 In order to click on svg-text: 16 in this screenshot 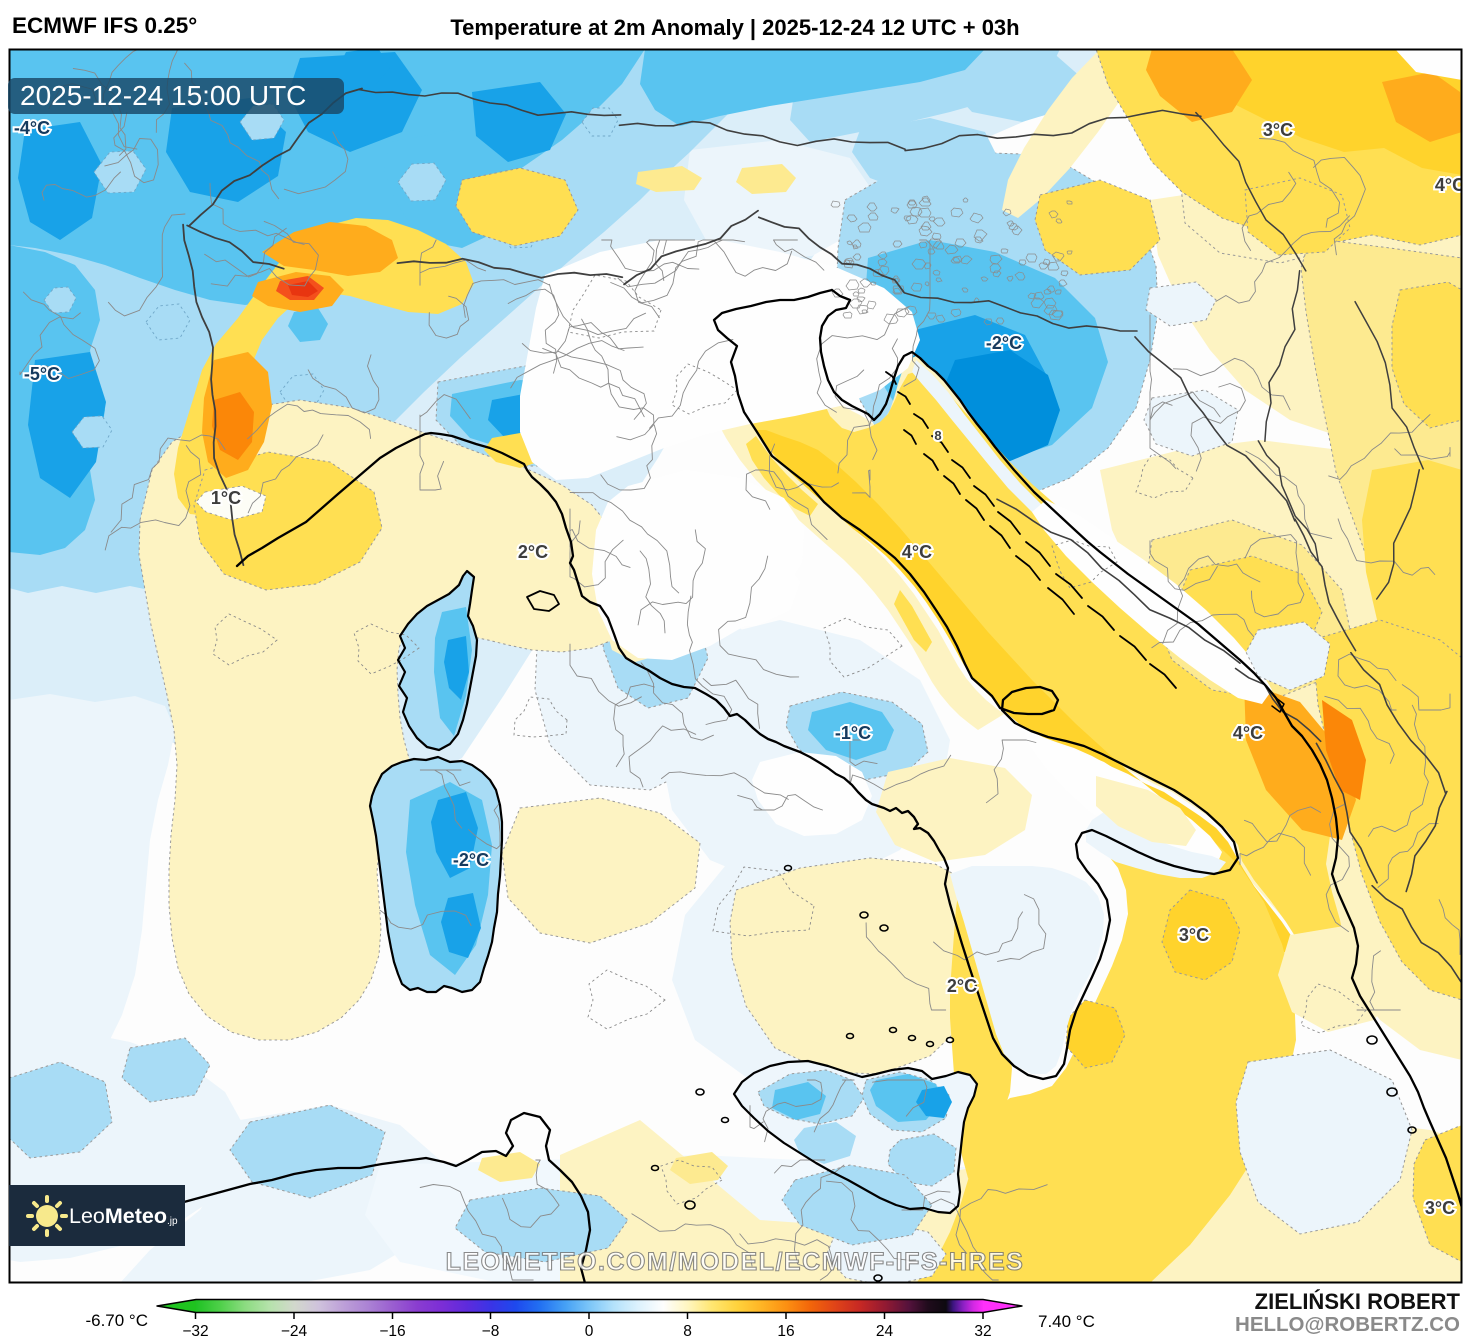, I will do `click(785, 1330)`.